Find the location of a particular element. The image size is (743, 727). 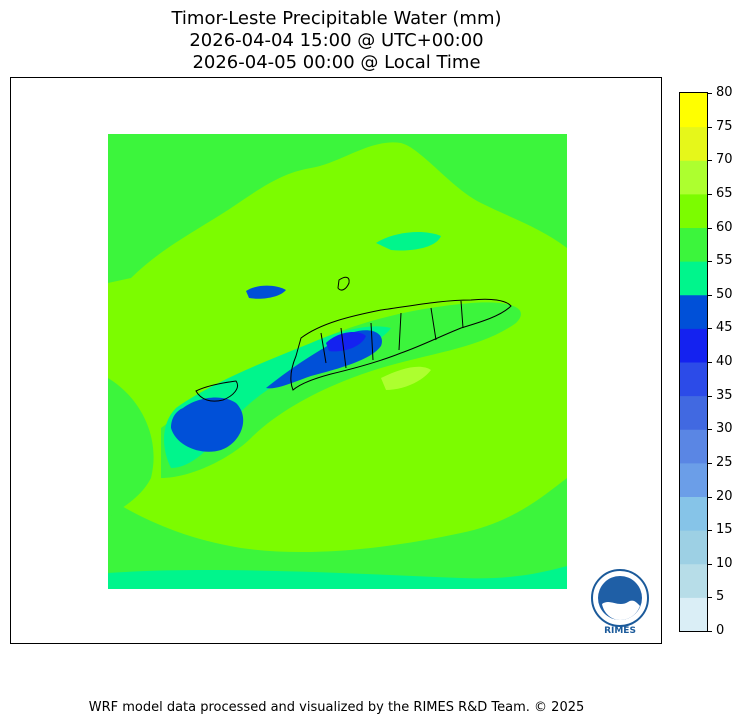

contour-55-island-band is located at coordinates (341, 390).